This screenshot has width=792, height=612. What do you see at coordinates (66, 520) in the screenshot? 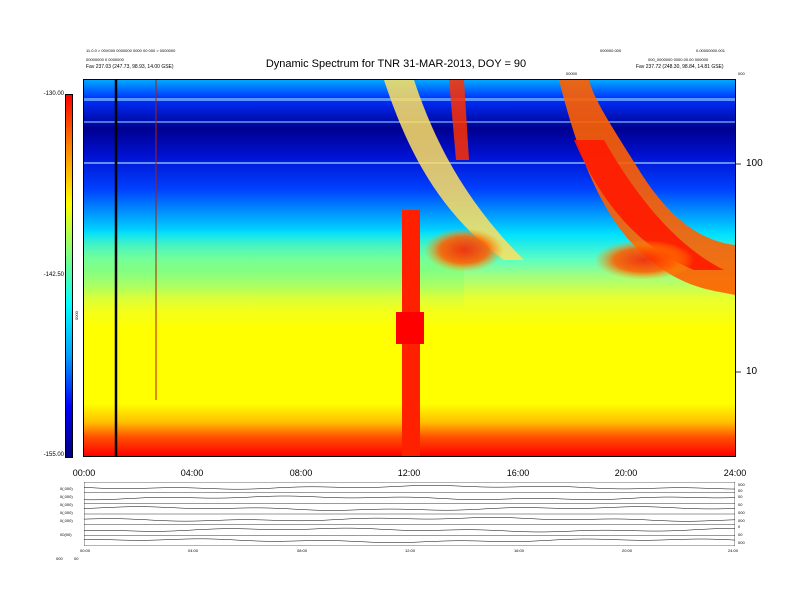
I see `panel-label-4: 0(,000)` at bounding box center [66, 520].